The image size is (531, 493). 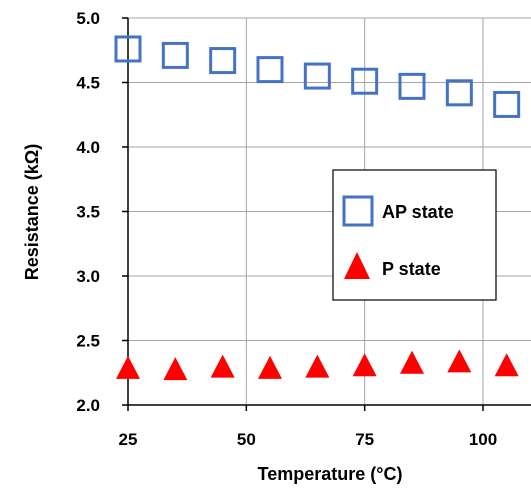 I want to click on x-axis-title: Temperature (°C), so click(x=330, y=474).